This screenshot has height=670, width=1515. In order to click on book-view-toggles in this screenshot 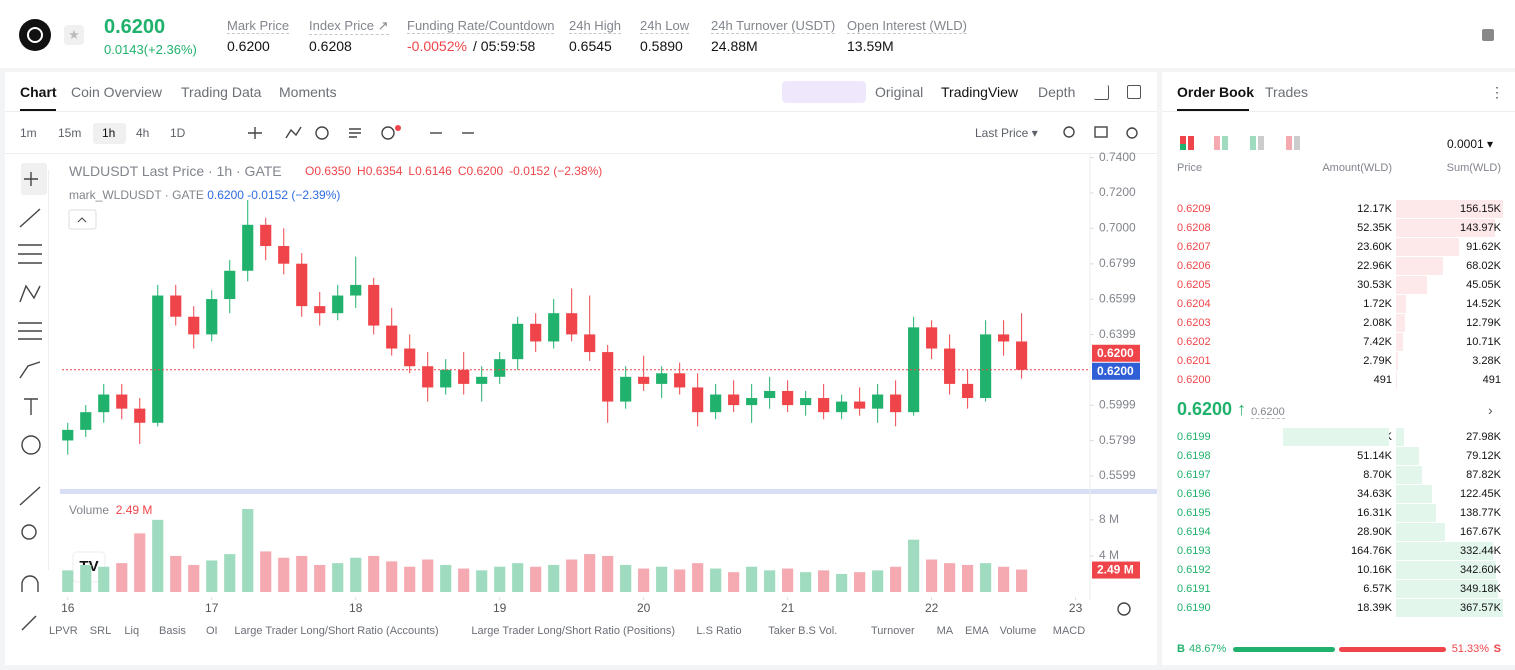, I will do `click(1240, 143)`.